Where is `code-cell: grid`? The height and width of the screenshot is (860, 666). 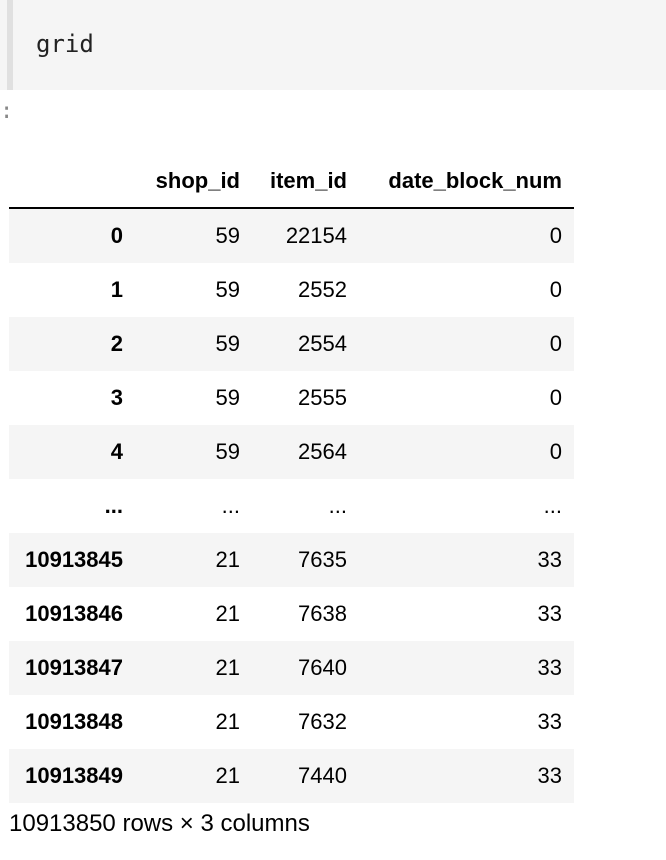 code-cell: grid is located at coordinates (333, 45).